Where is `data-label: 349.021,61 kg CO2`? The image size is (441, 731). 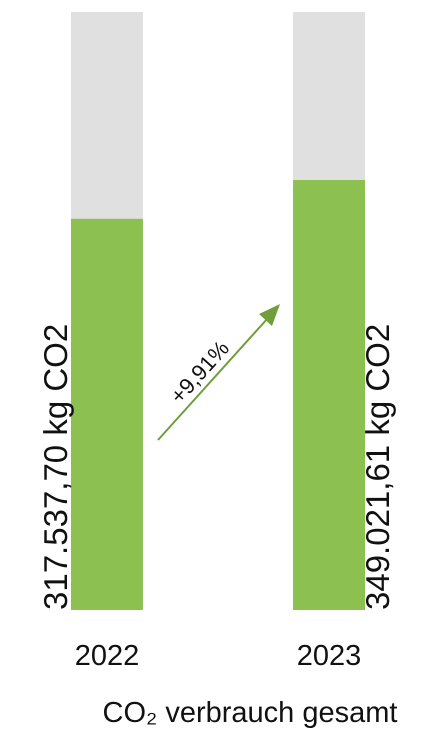
data-label: 349.021,61 kg CO2 is located at coordinates (377, 467).